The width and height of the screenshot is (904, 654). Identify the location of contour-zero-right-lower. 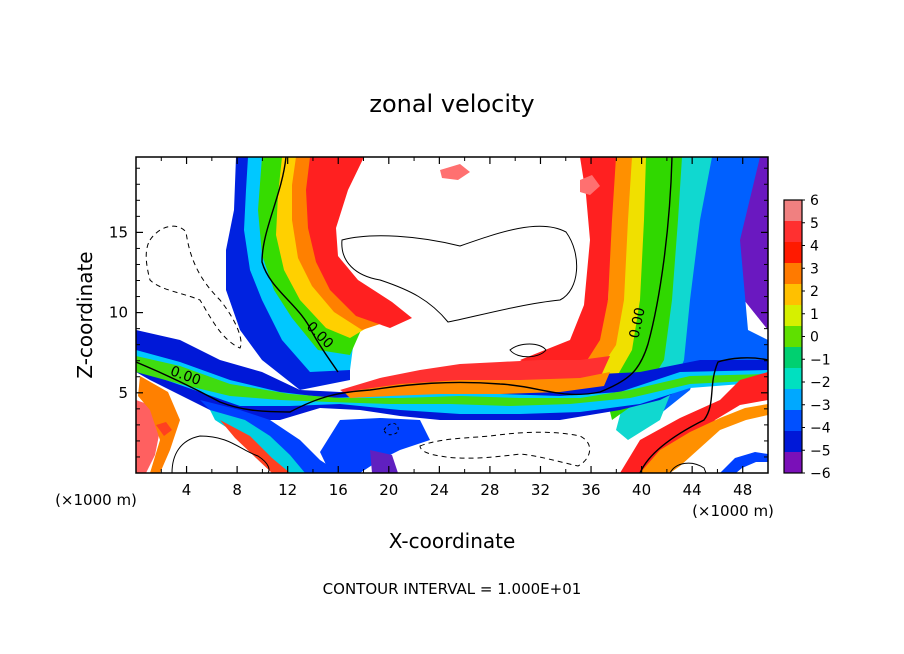
(703, 415).